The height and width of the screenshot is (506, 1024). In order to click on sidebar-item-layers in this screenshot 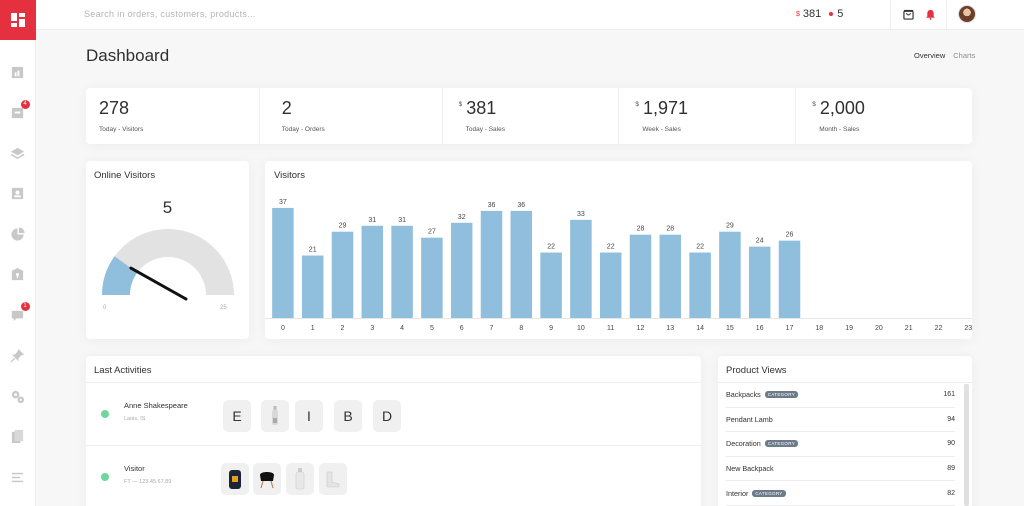, I will do `click(18, 153)`.